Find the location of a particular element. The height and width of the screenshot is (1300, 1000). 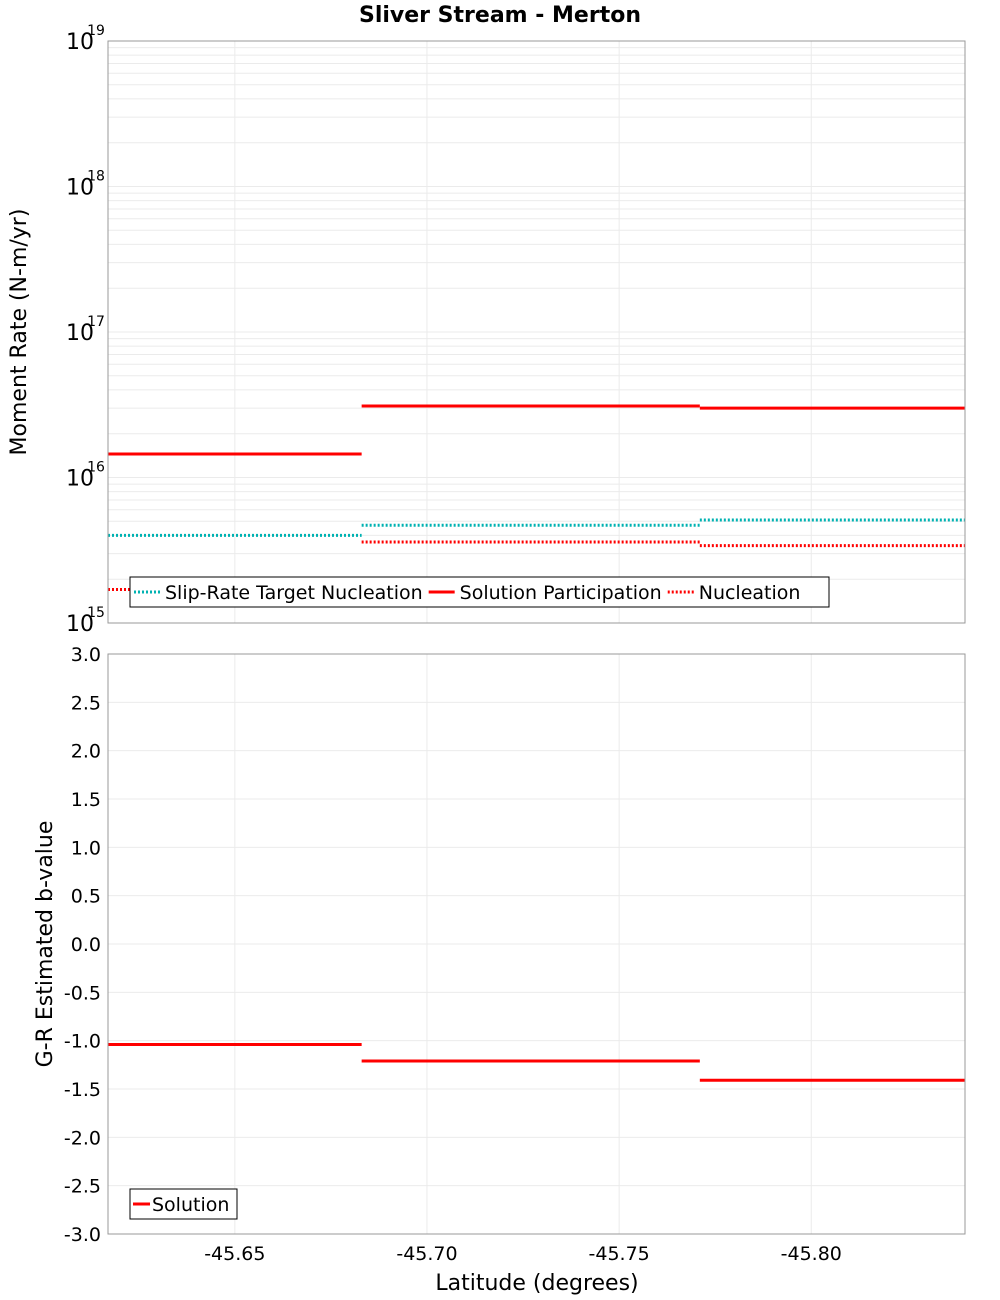

bottom-y-tick-label: -3.0 is located at coordinates (82, 1235).